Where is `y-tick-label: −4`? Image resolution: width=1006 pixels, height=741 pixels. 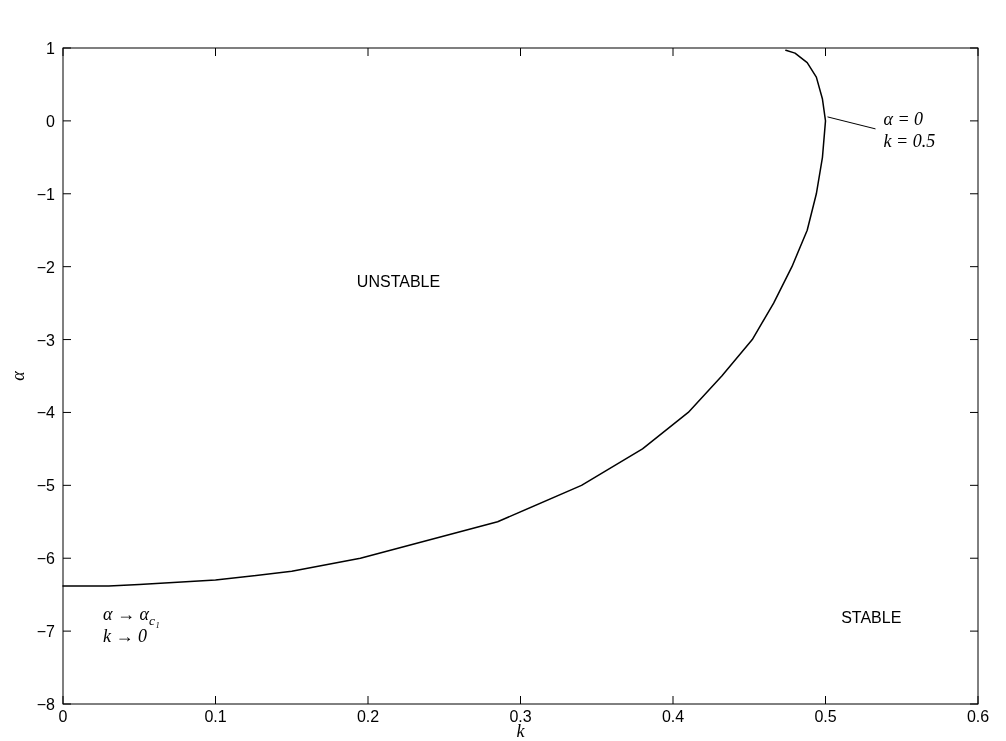 y-tick-label: −4 is located at coordinates (46, 413).